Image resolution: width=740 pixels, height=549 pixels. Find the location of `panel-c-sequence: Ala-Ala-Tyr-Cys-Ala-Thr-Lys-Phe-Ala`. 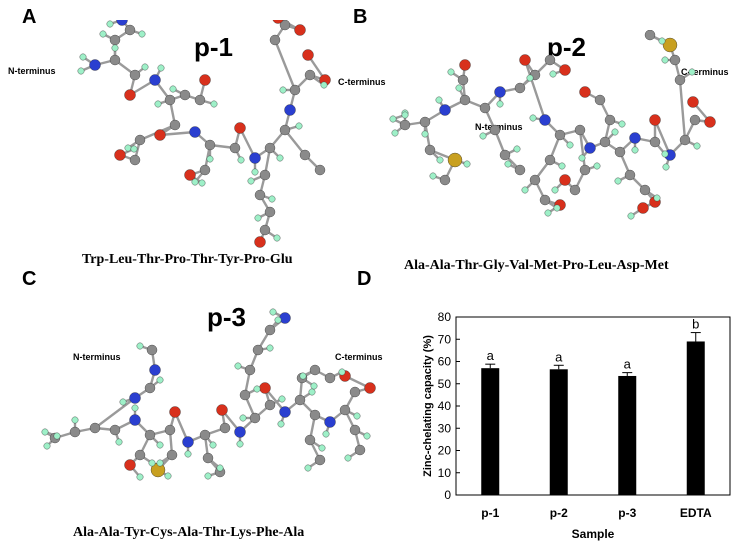

panel-c-sequence: Ala-Ala-Tyr-Cys-Ala-Thr-Lys-Phe-Ala is located at coordinates (189, 532).